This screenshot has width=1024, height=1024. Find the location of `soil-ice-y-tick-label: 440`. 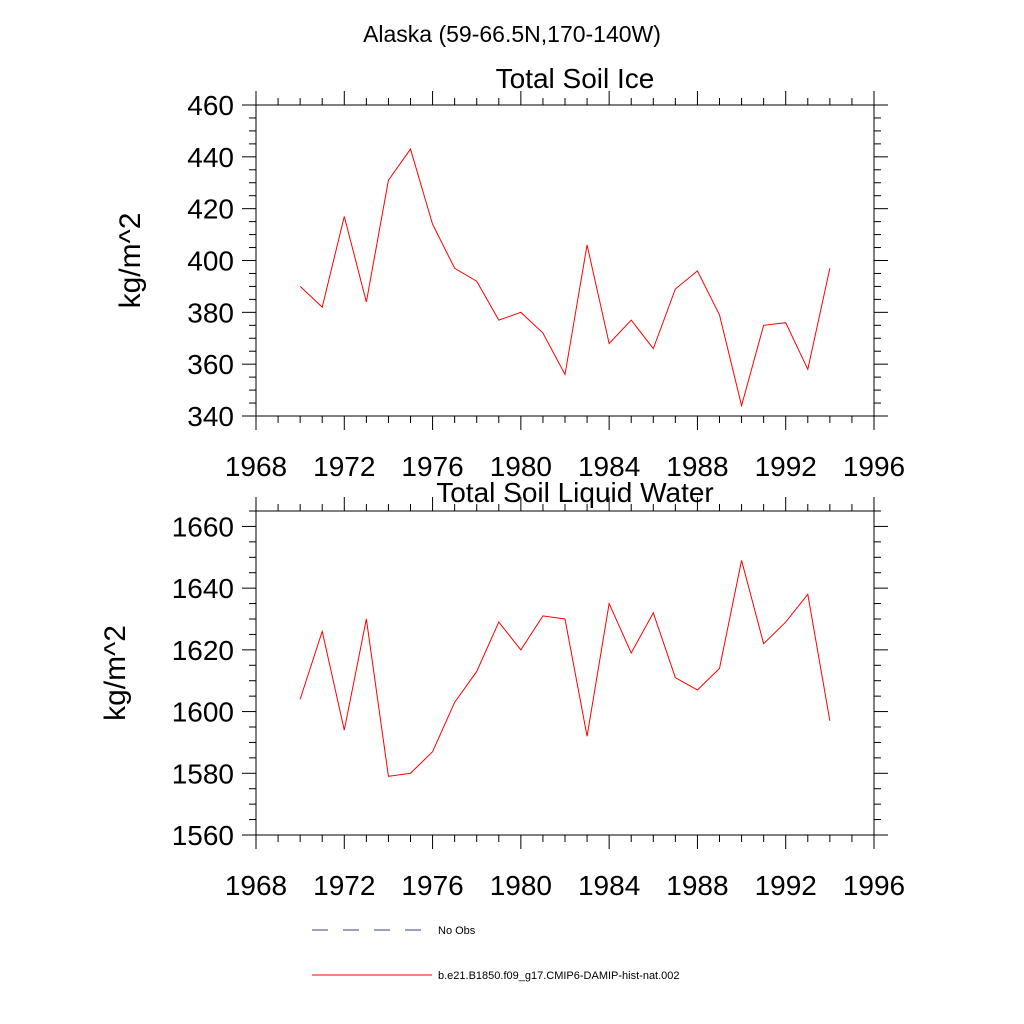

soil-ice-y-tick-label: 440 is located at coordinates (210, 157).